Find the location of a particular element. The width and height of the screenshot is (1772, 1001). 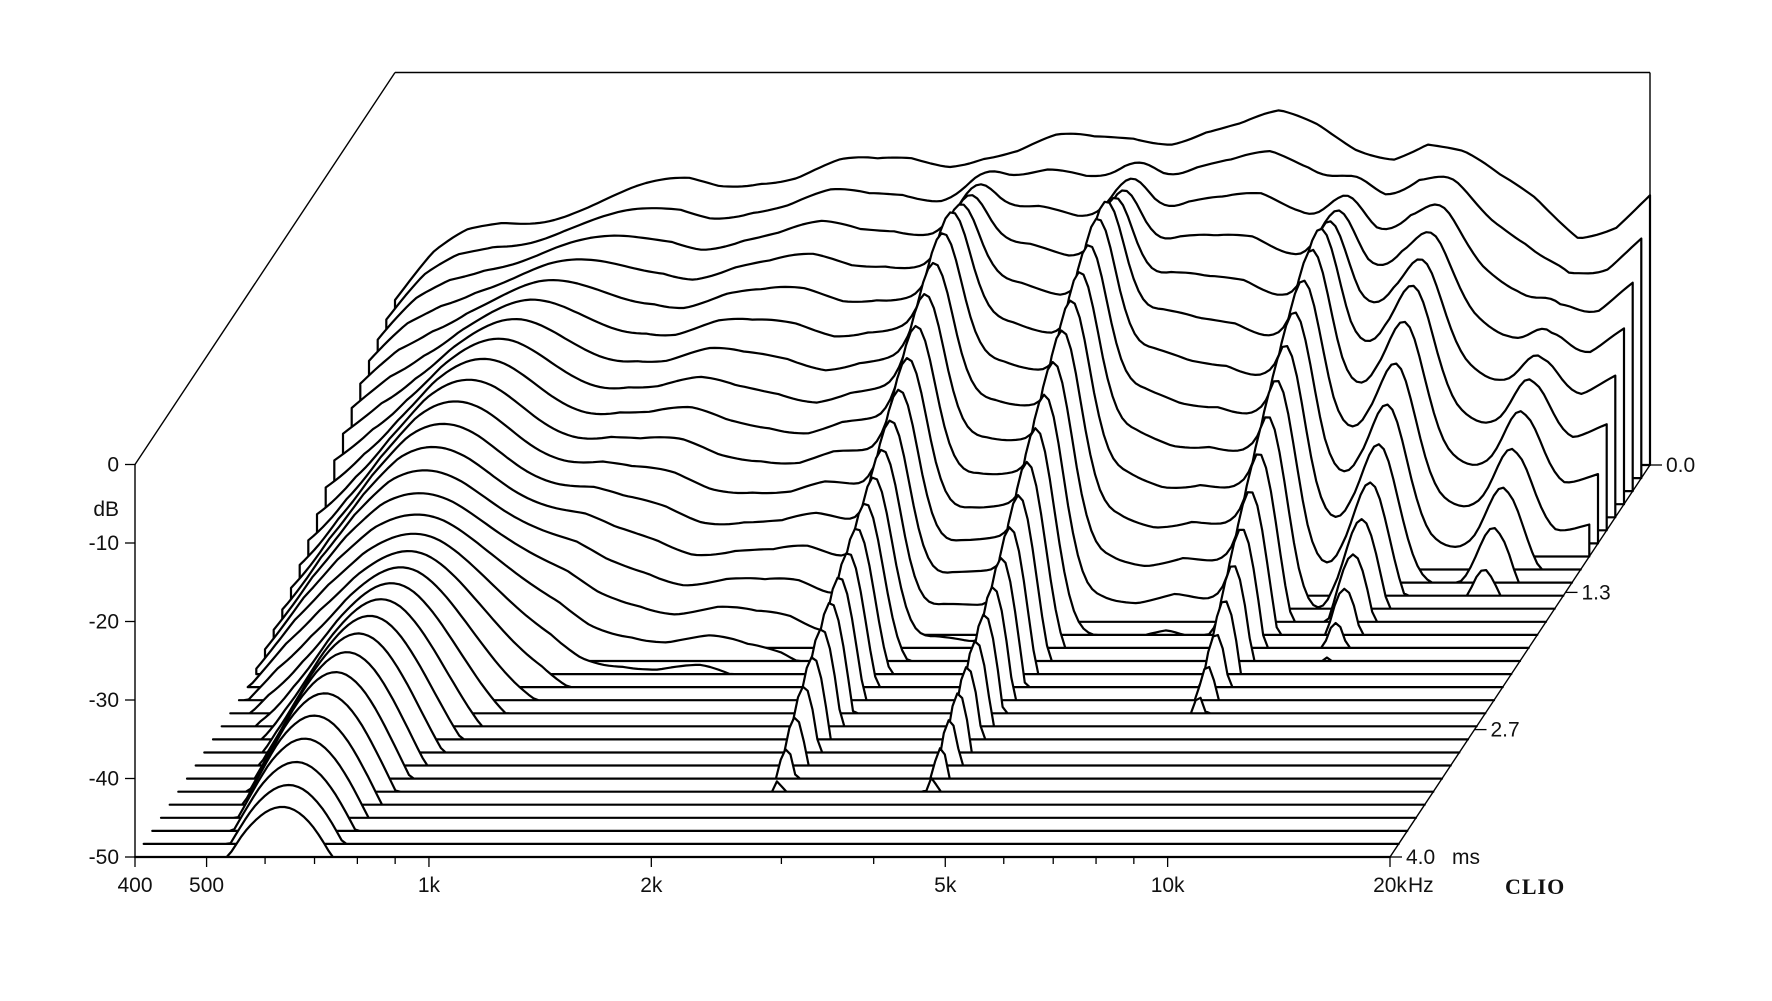

z-tick-label: 1.3 is located at coordinates (1596, 592).